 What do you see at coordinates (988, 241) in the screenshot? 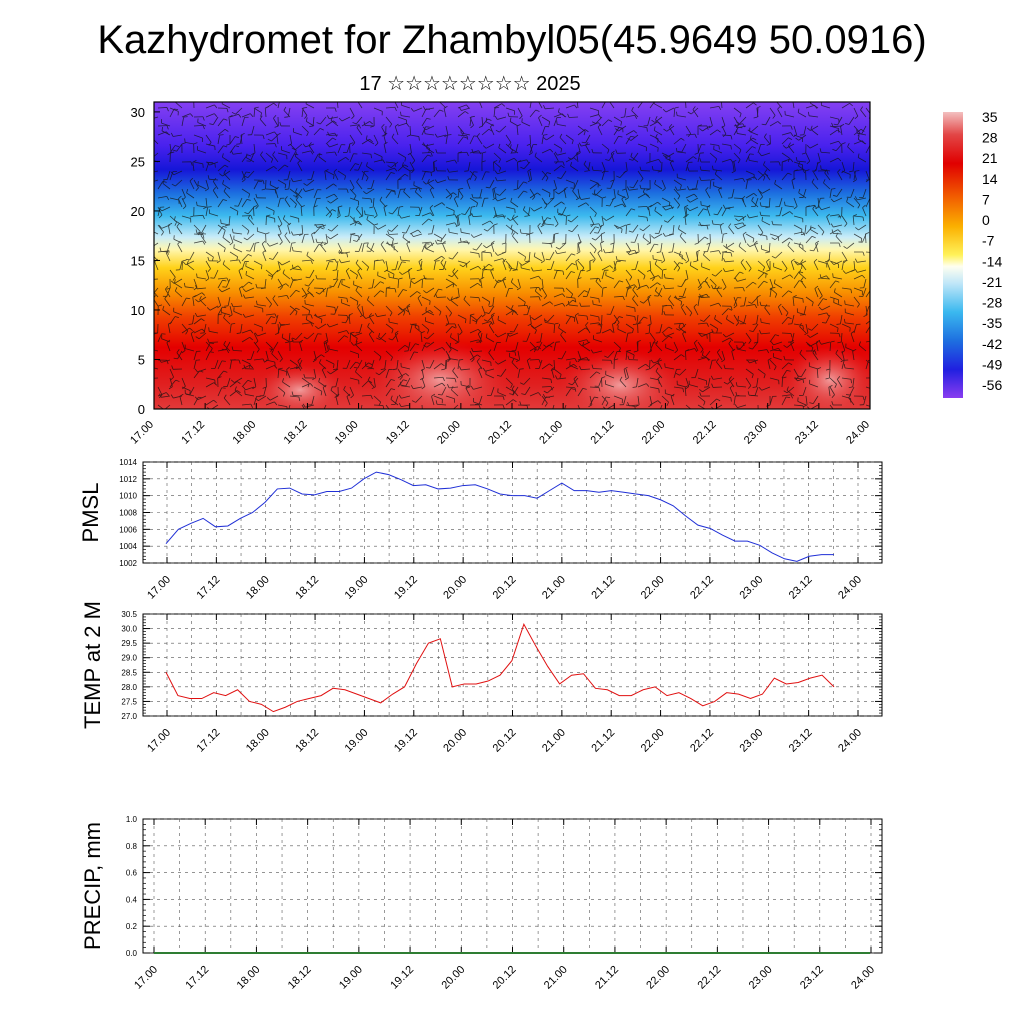
I see `colorbar-label: -7` at bounding box center [988, 241].